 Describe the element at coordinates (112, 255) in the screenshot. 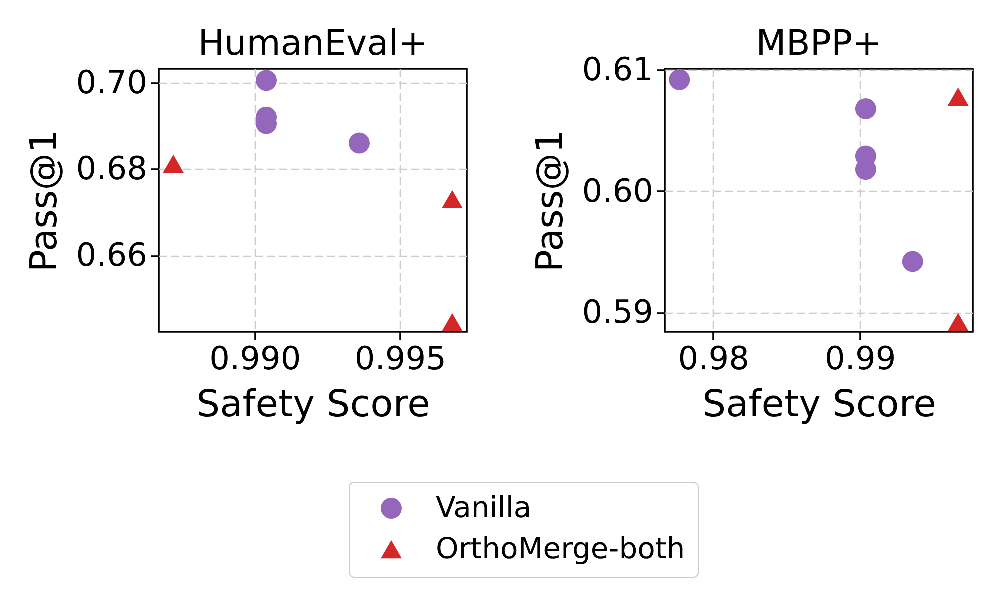

I see `y-tick-label: 0.66` at that location.